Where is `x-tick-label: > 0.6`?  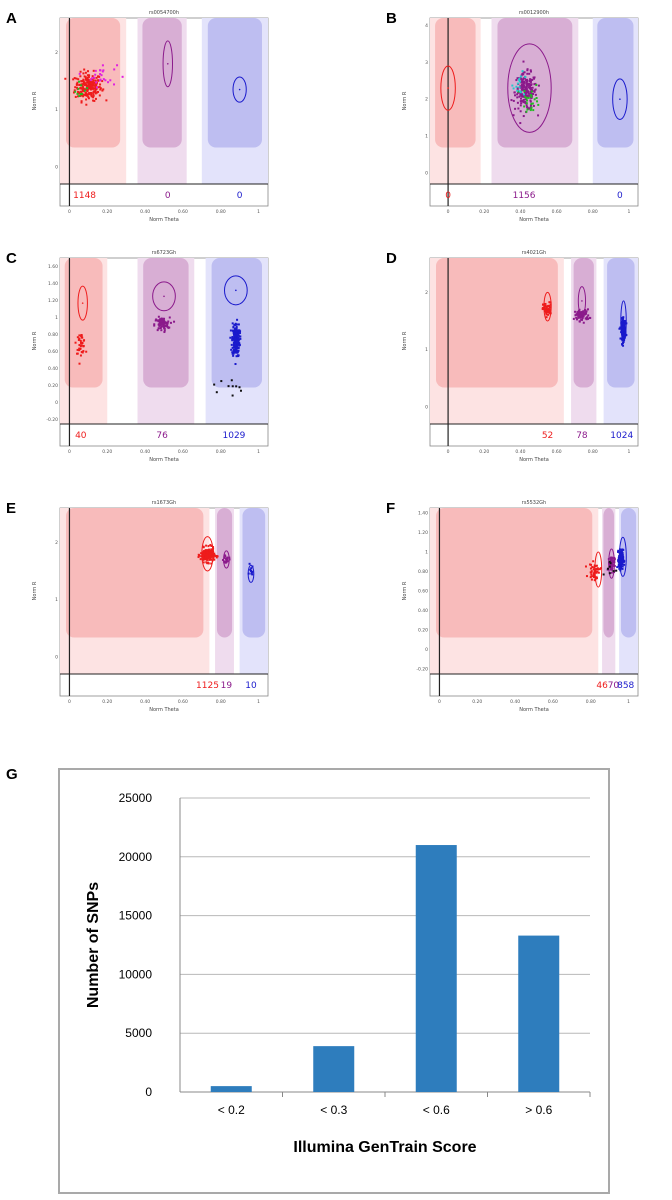
x-tick-label: > 0.6 is located at coordinates (538, 1110).